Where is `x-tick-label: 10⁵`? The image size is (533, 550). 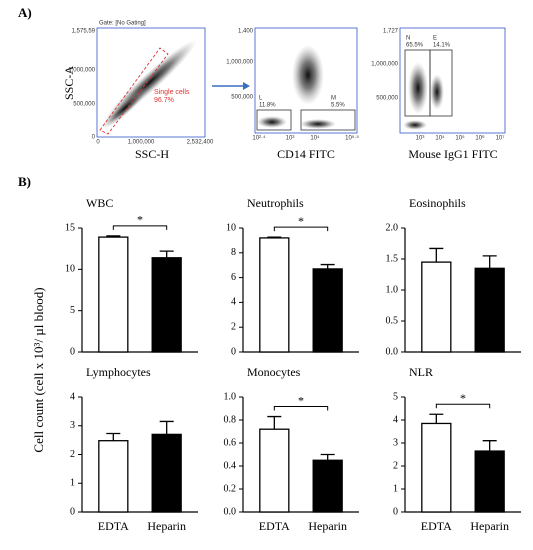 x-tick-label: 10⁵ is located at coordinates (460, 138).